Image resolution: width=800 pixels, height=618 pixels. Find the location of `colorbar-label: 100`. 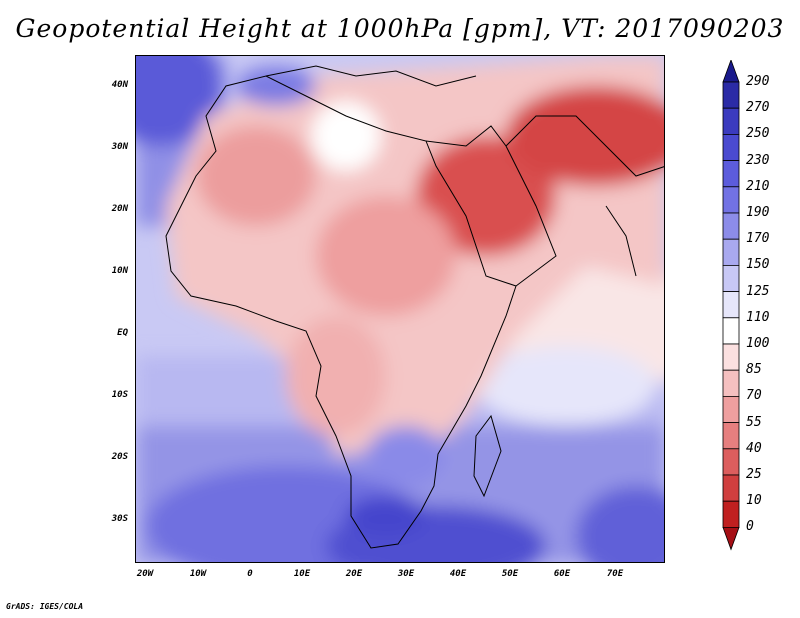

colorbar-label: 100 is located at coordinates (758, 343).